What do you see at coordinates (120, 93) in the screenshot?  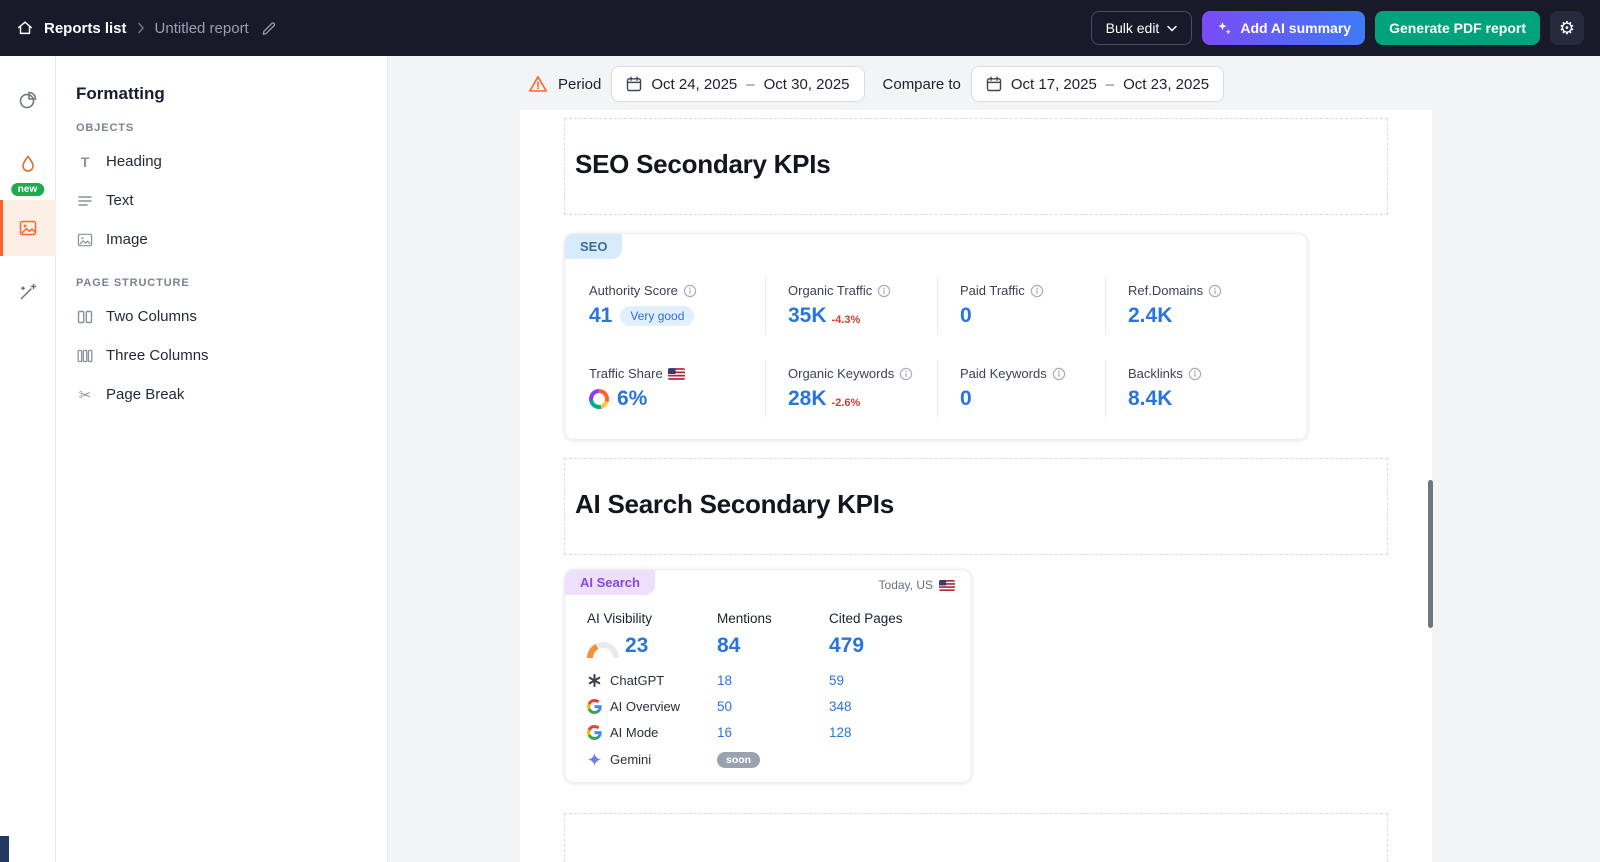 I see `panel-title: Formatting` at bounding box center [120, 93].